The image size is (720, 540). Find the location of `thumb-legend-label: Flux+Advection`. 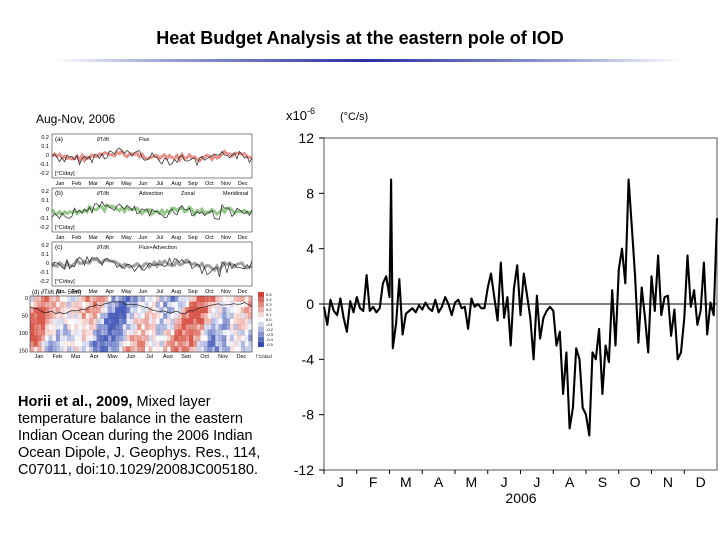

thumb-legend-label: Flux+Advection is located at coordinates (158, 248).